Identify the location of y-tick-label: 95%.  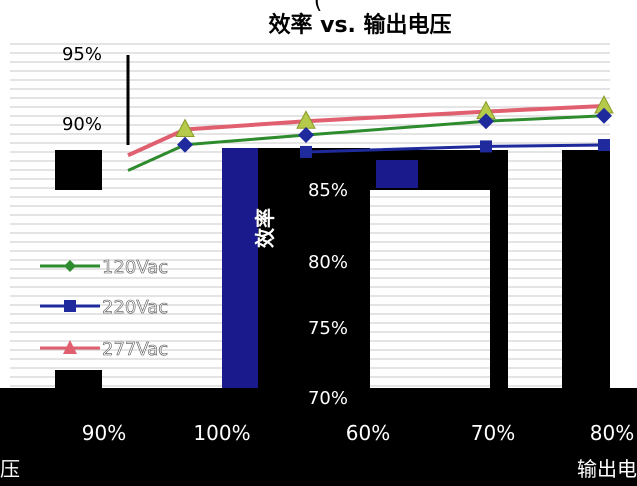
(82, 54).